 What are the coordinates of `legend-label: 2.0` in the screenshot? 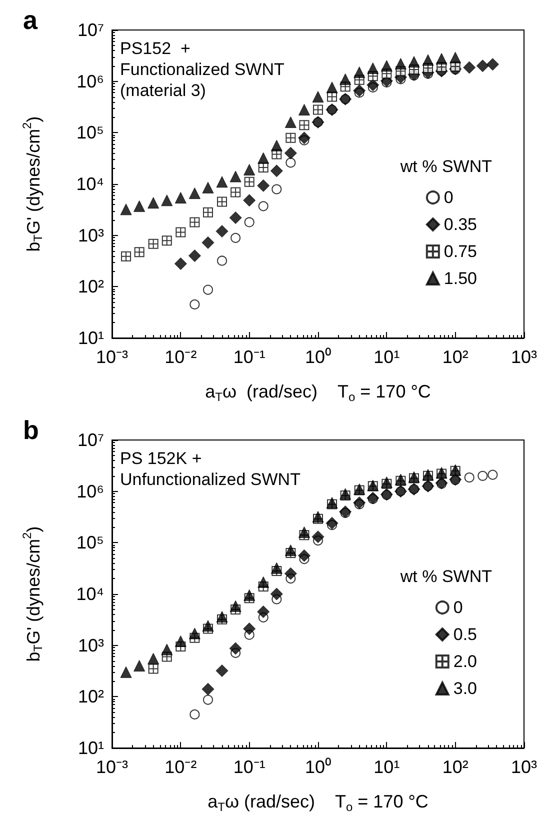 It's located at (465, 661).